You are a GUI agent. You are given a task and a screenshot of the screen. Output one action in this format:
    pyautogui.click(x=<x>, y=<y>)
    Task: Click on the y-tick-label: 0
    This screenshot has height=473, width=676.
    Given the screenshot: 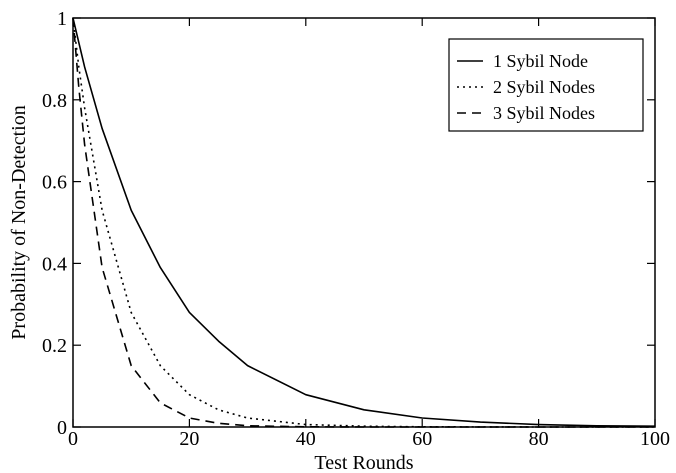 What is the action you would take?
    pyautogui.click(x=62, y=428)
    